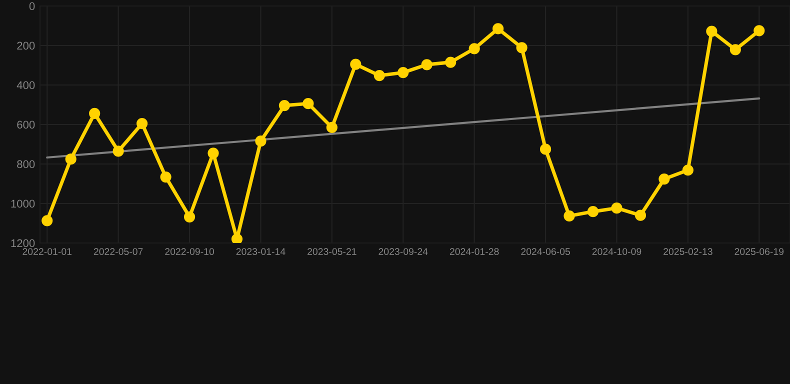 The image size is (790, 384). What do you see at coordinates (261, 251) in the screenshot?
I see `x-tick-label: 2023-01-14` at bounding box center [261, 251].